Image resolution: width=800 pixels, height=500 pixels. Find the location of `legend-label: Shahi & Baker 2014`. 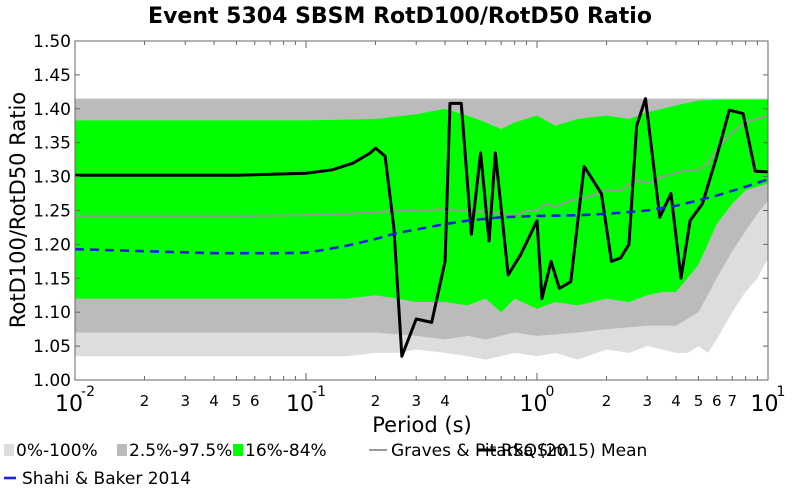

legend-label: Shahi & Baker 2014 is located at coordinates (106, 479).